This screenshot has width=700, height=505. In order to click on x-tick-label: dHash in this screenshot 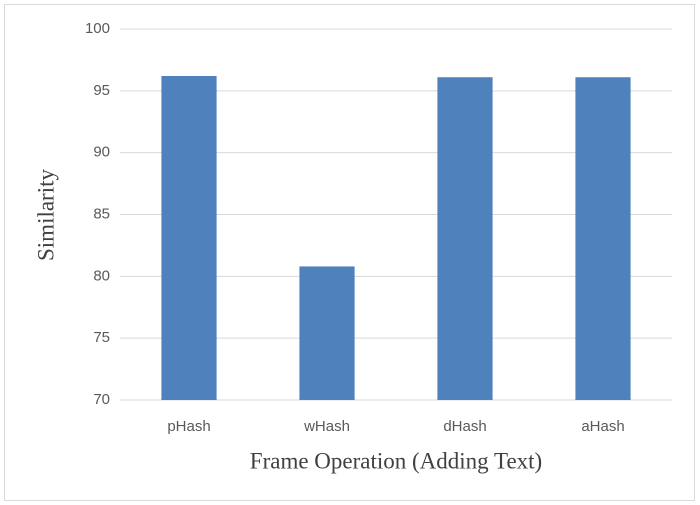, I will do `click(464, 426)`.